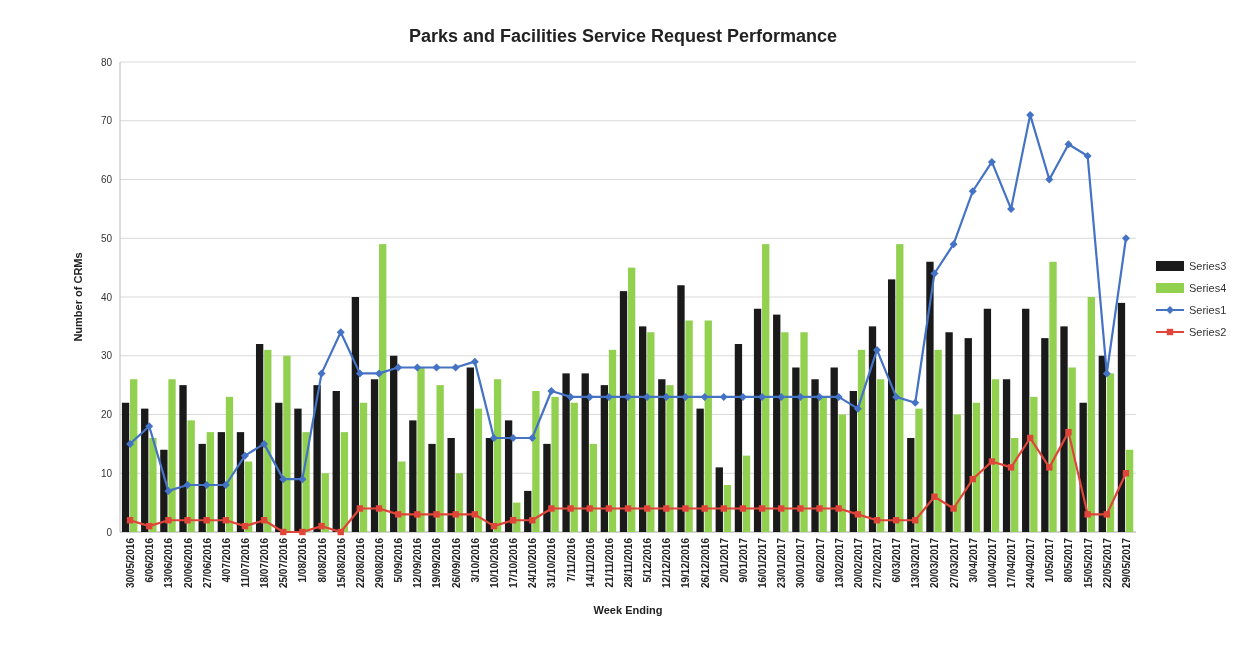 This screenshot has height=652, width=1246. I want to click on x-tick-label: 17/10/2016, so click(514, 563).